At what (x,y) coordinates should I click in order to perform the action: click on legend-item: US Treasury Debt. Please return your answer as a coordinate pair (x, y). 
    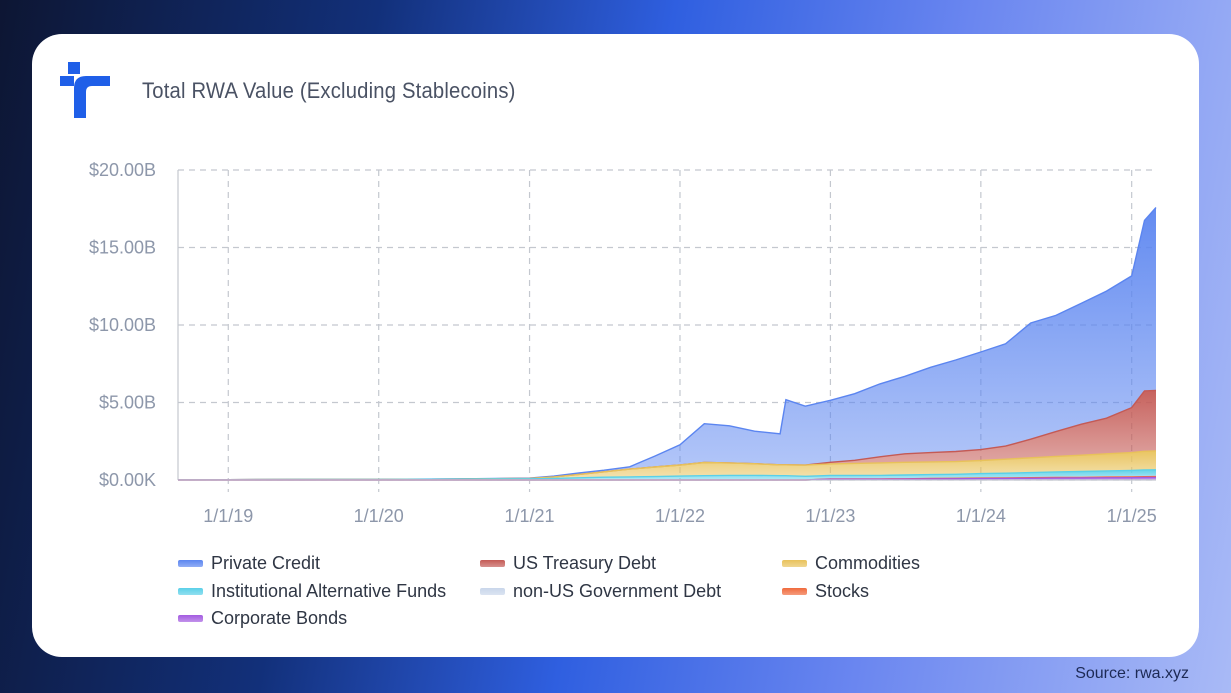
    Looking at the image, I should click on (568, 563).